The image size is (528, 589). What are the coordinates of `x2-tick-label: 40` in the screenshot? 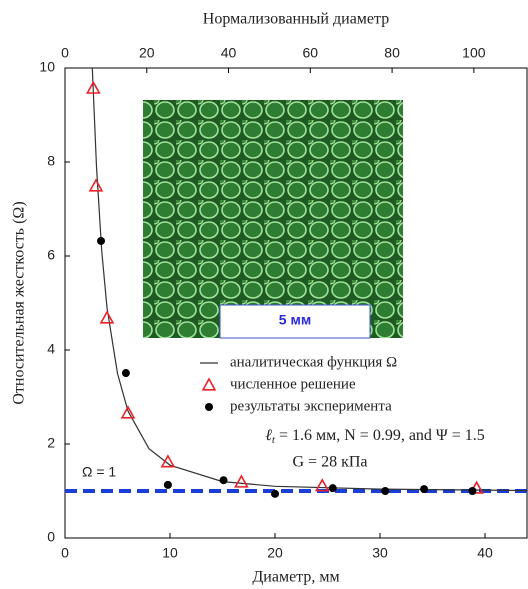 It's located at (229, 53).